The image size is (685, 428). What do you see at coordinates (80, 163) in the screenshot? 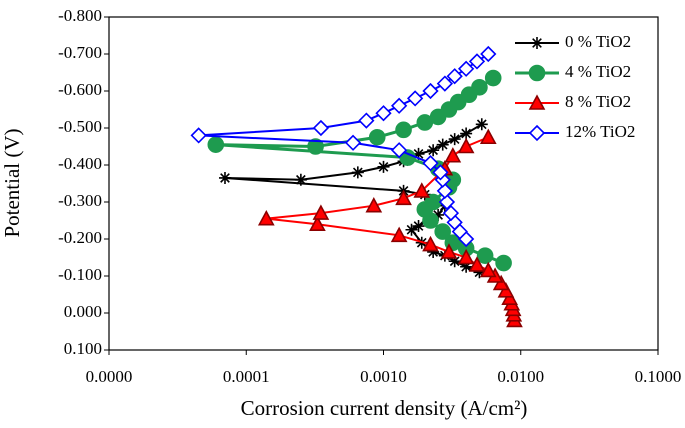
I see `y-tick-label: -0.400` at bounding box center [80, 163].